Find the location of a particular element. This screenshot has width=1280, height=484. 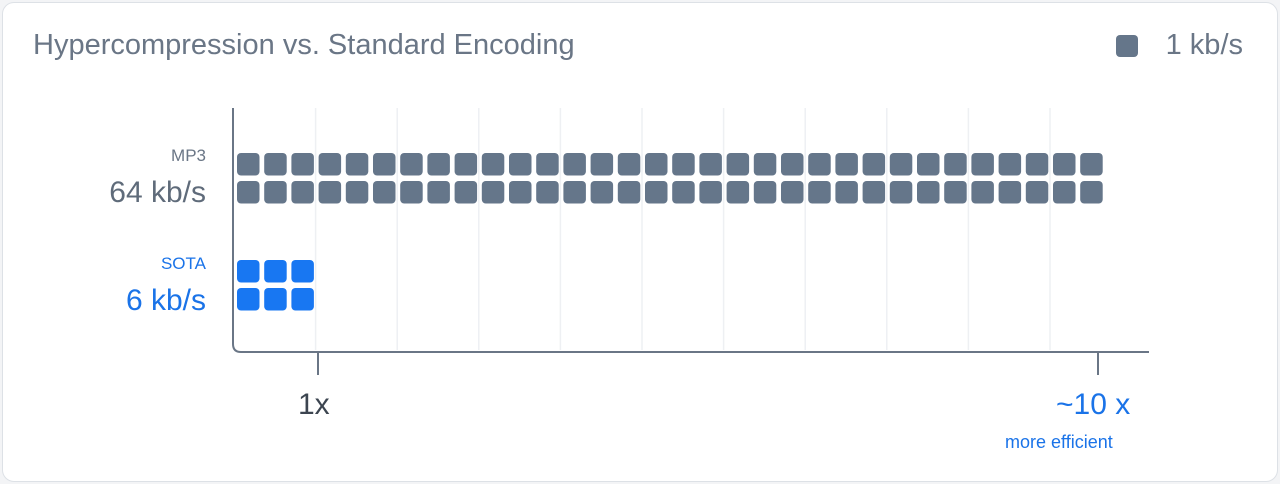

x-tick-label-10x: ~10 x is located at coordinates (1093, 404).